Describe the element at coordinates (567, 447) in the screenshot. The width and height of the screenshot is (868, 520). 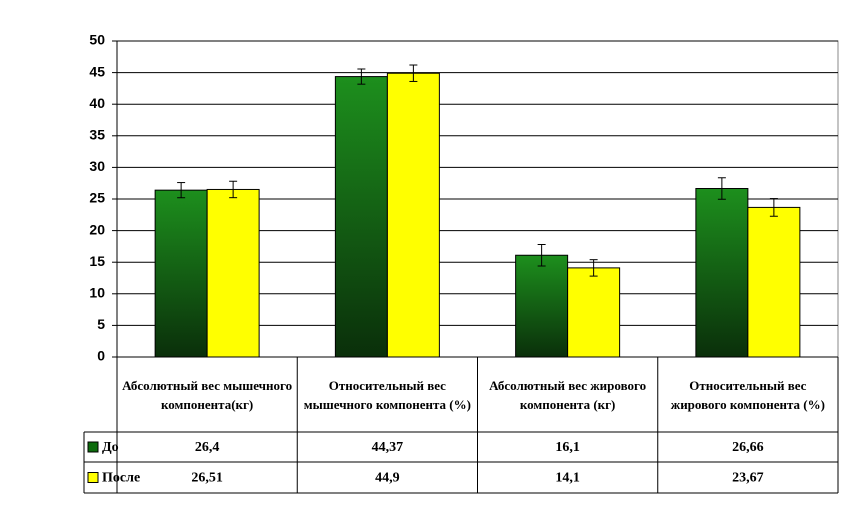
I see `data-table-value: 16,1` at that location.